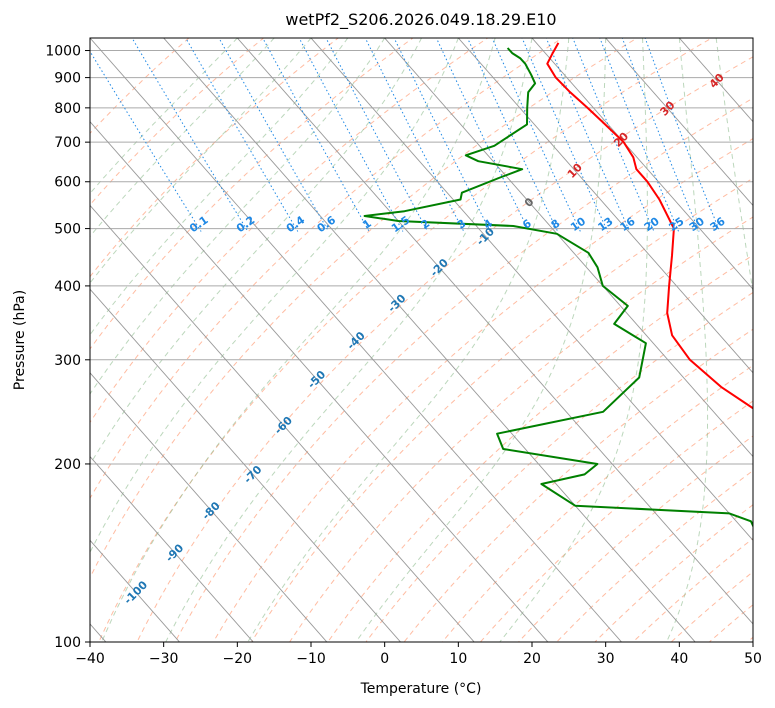 This screenshot has height=708, width=775. Describe the element at coordinates (420, 20) in the screenshot. I see `chart-title: wetPf2_S206.2026.049.18.29.E10` at that location.